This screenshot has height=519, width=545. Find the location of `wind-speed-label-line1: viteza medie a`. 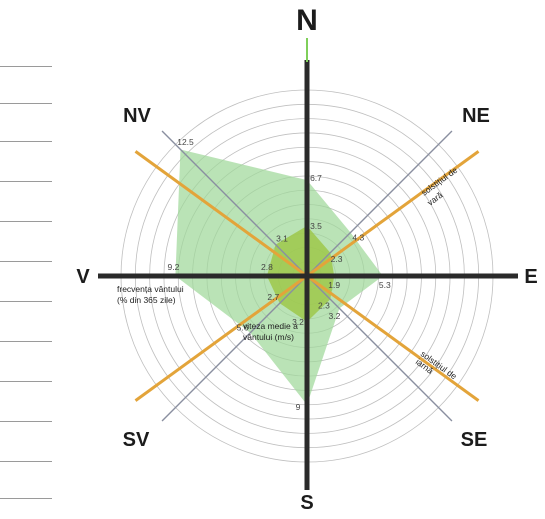

wind-speed-label-line1: viteza medie a is located at coordinates (270, 326).